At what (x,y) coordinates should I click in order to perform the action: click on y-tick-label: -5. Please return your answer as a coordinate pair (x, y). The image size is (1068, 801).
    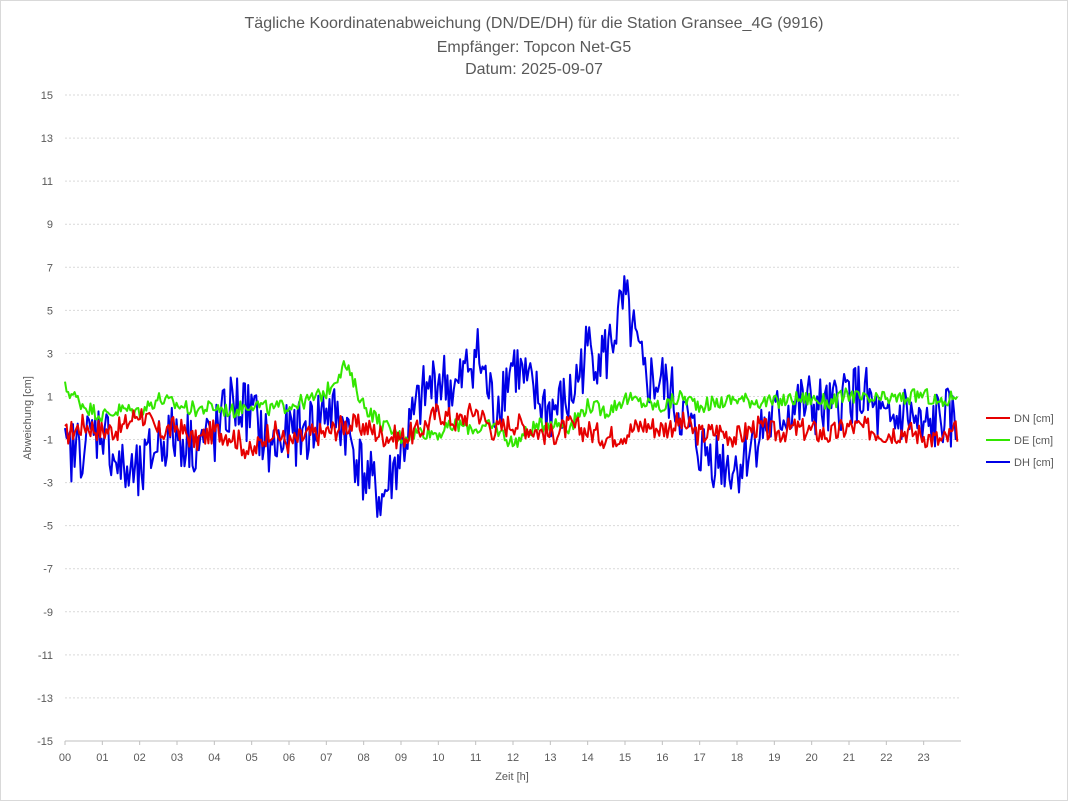
    Looking at the image, I should click on (48, 527).